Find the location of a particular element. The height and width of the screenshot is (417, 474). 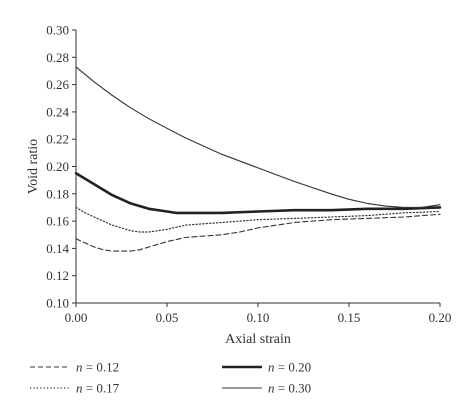

y-tick-label: 0.10 is located at coordinates (57, 303).